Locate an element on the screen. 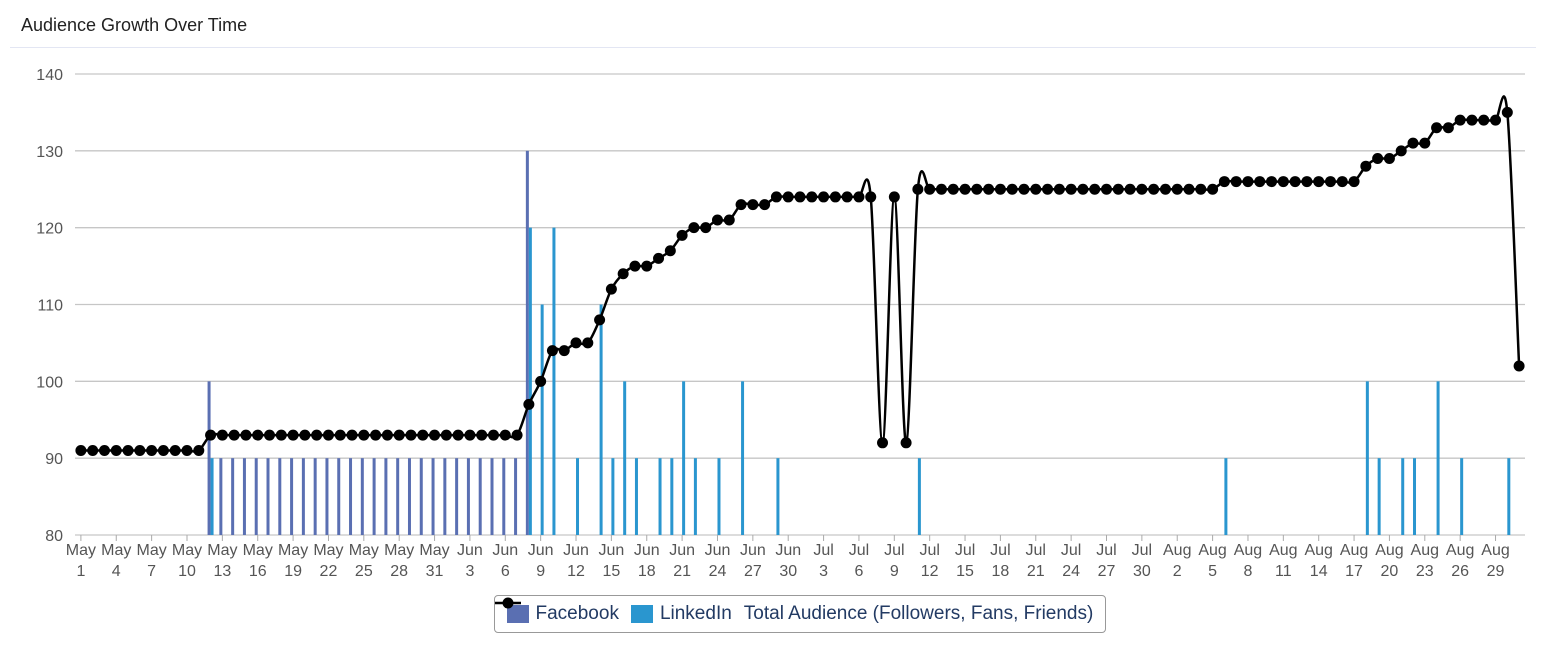  x-tick-label: May 10 is located at coordinates (187, 561).